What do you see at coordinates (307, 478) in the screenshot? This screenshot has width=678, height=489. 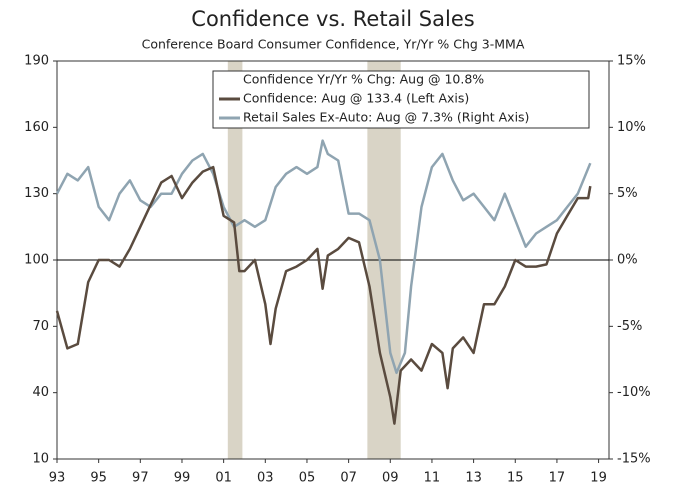 I see `x-tick-label: 05` at bounding box center [307, 478].